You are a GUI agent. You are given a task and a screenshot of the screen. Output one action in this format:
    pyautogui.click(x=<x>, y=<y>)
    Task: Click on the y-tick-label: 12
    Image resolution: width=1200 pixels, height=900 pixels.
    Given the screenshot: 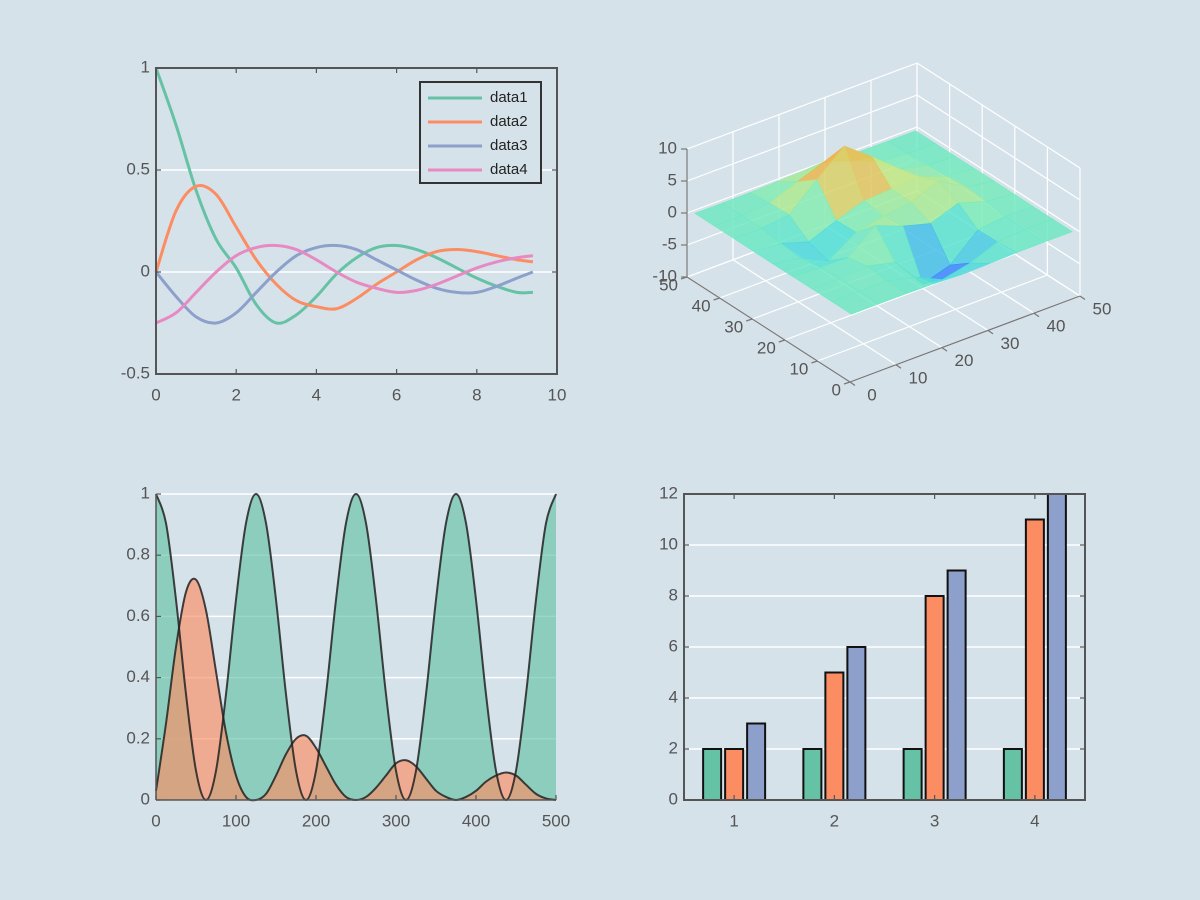 What is the action you would take?
    pyautogui.click(x=668, y=492)
    